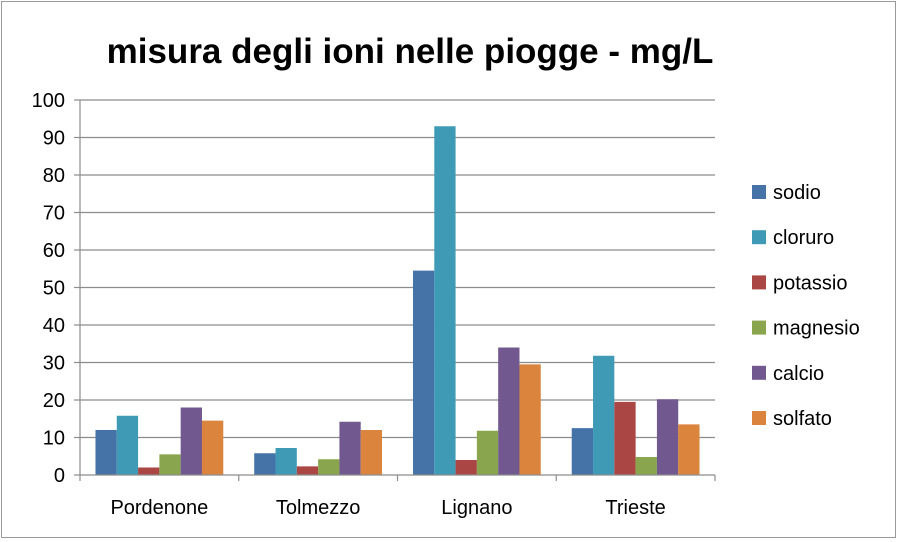 This screenshot has height=542, width=900. I want to click on bar-cloruro-trieste, so click(604, 415).